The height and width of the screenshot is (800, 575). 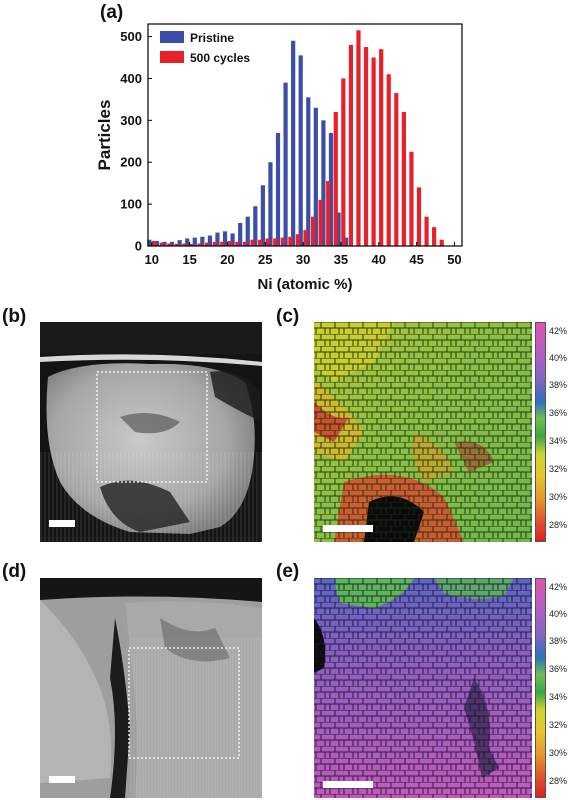 What do you see at coordinates (558, 781) in the screenshot?
I see `colorbar-e-label: 28%` at bounding box center [558, 781].